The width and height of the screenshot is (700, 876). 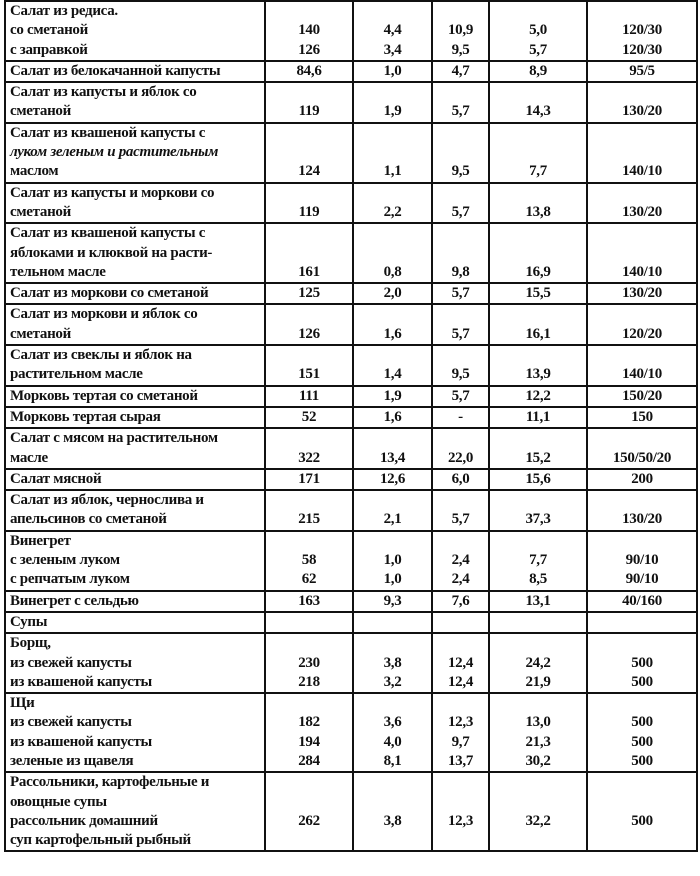 I want to click on value: 1,1, so click(x=392, y=171).